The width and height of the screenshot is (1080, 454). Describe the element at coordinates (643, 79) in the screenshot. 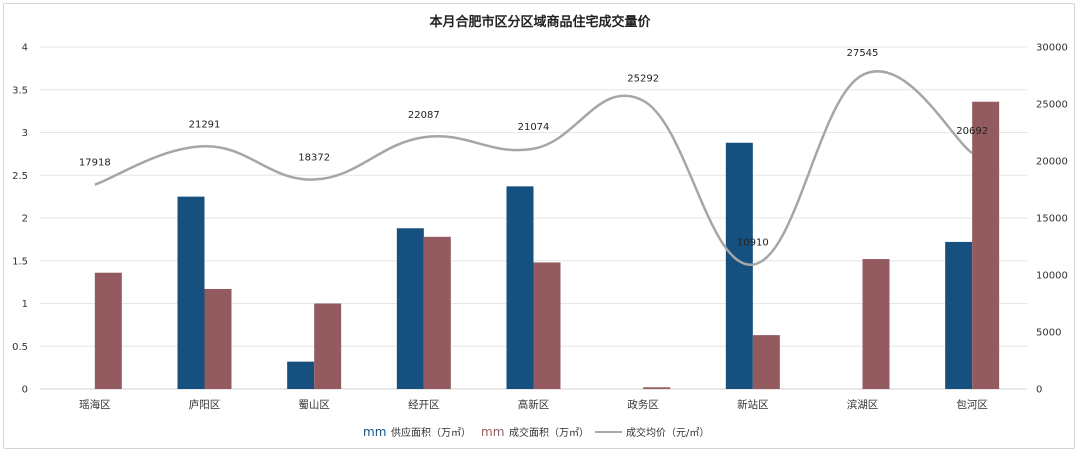

I see `price-data-label: 25292` at that location.